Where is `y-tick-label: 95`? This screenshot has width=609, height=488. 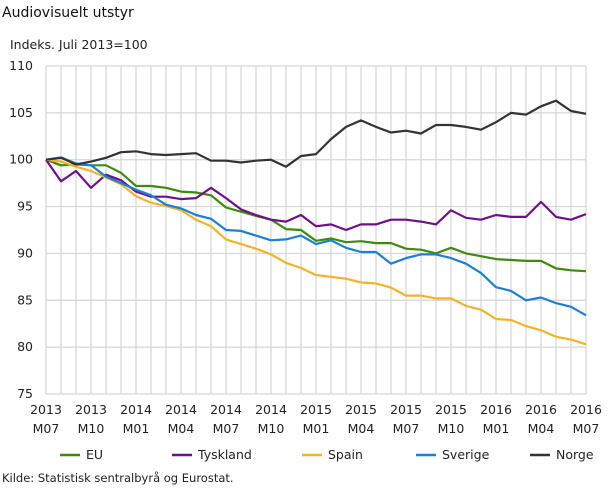
y-tick-label: 95 is located at coordinates (25, 206).